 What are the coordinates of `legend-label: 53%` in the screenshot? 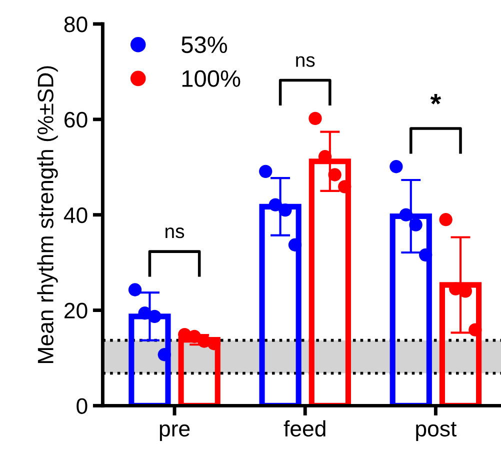 It's located at (205, 45).